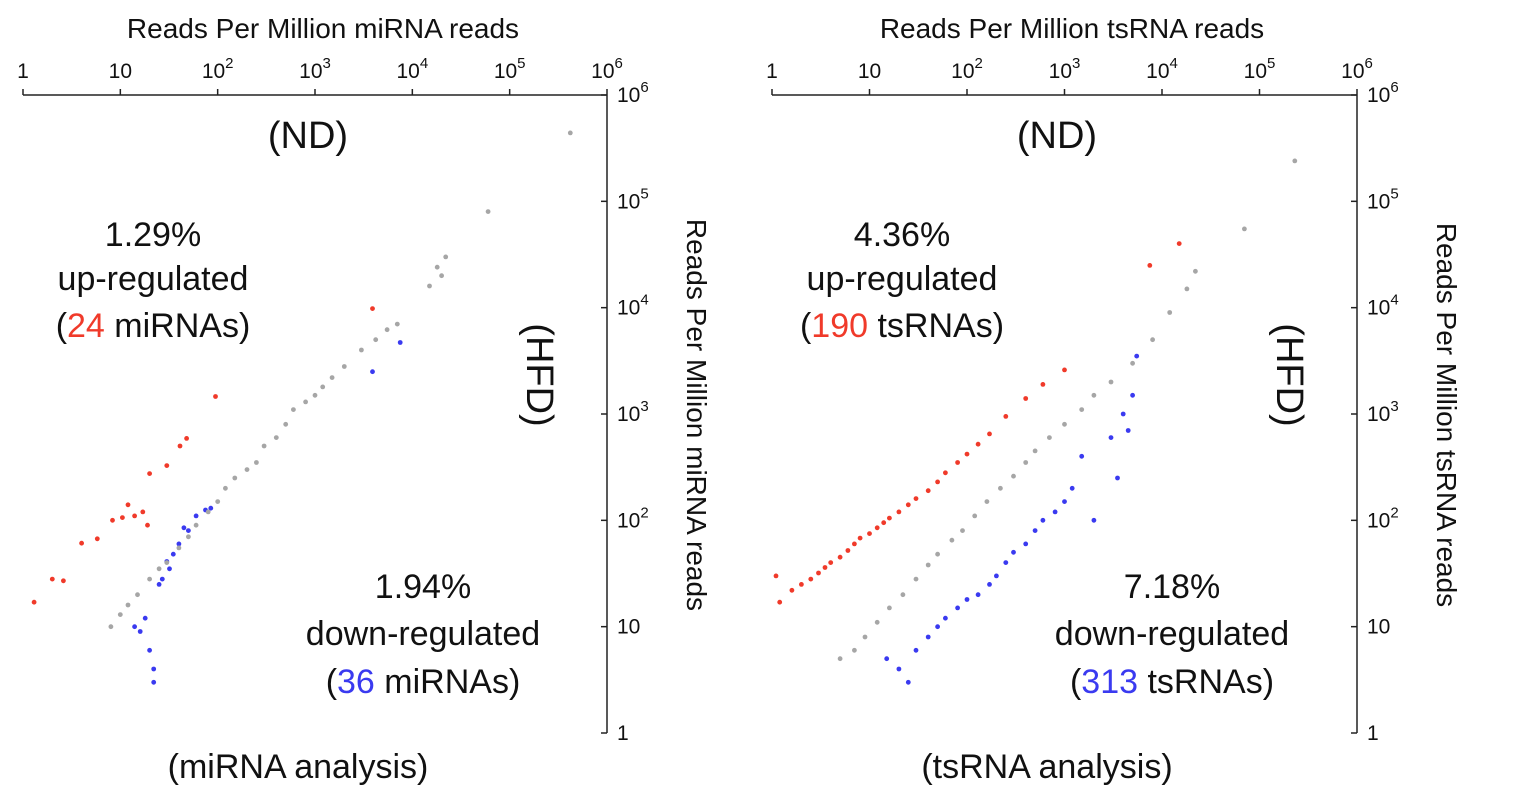 This screenshot has height=792, width=1540. What do you see at coordinates (298, 767) in the screenshot?
I see `mirna-caption: (miRNA analysis)` at bounding box center [298, 767].